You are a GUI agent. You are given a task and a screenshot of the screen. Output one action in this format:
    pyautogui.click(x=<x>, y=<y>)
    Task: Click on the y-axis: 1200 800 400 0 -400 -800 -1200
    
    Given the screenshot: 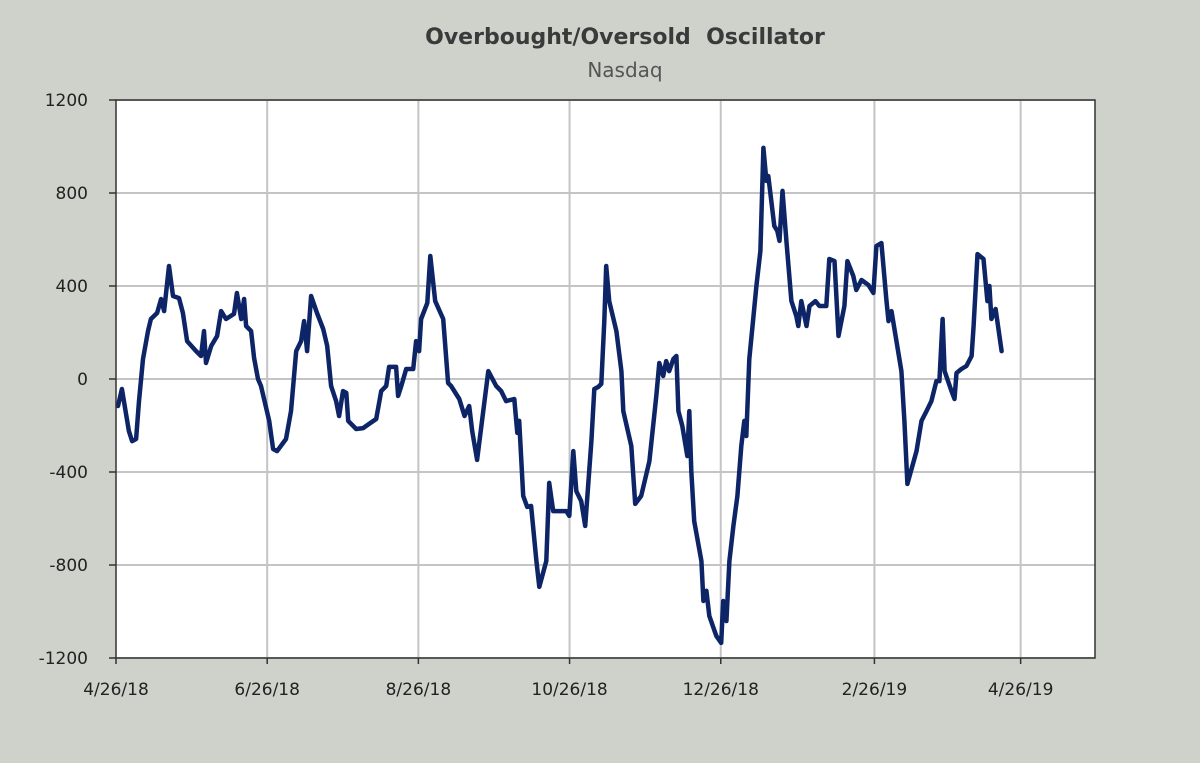 What is the action you would take?
    pyautogui.click(x=77, y=380)
    